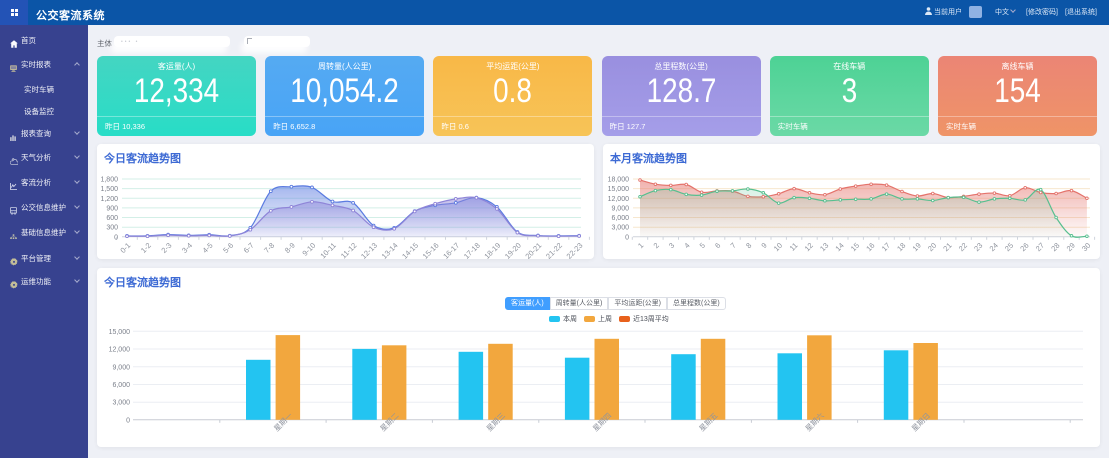  Describe the element at coordinates (619, 180) in the screenshot. I see `svg-text: 18,000` at that location.